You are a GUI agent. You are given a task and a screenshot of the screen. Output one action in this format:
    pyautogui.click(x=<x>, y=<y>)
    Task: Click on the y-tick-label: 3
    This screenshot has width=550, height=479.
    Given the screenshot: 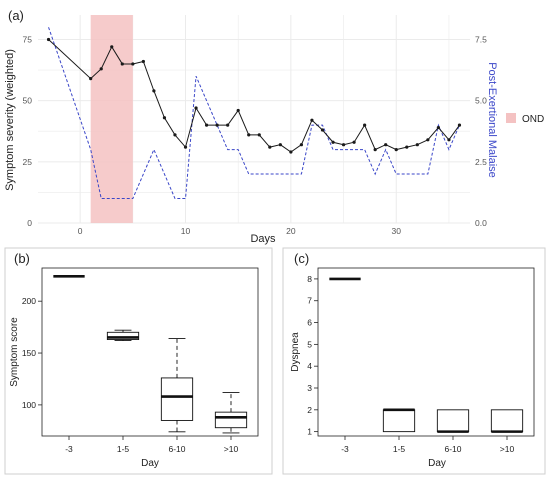 What is the action you would take?
    pyautogui.click(x=309, y=388)
    